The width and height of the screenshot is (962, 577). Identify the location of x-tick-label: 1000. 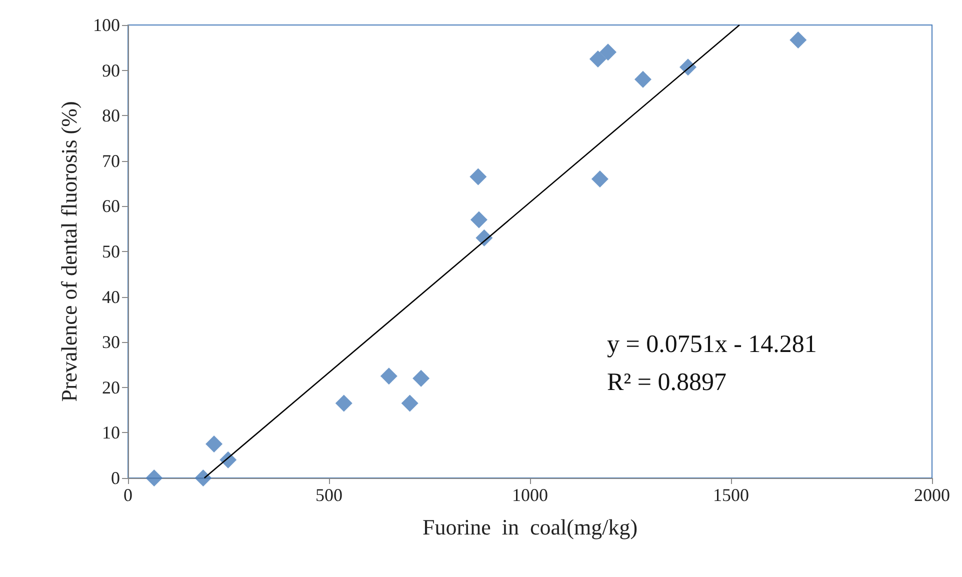
(530, 495).